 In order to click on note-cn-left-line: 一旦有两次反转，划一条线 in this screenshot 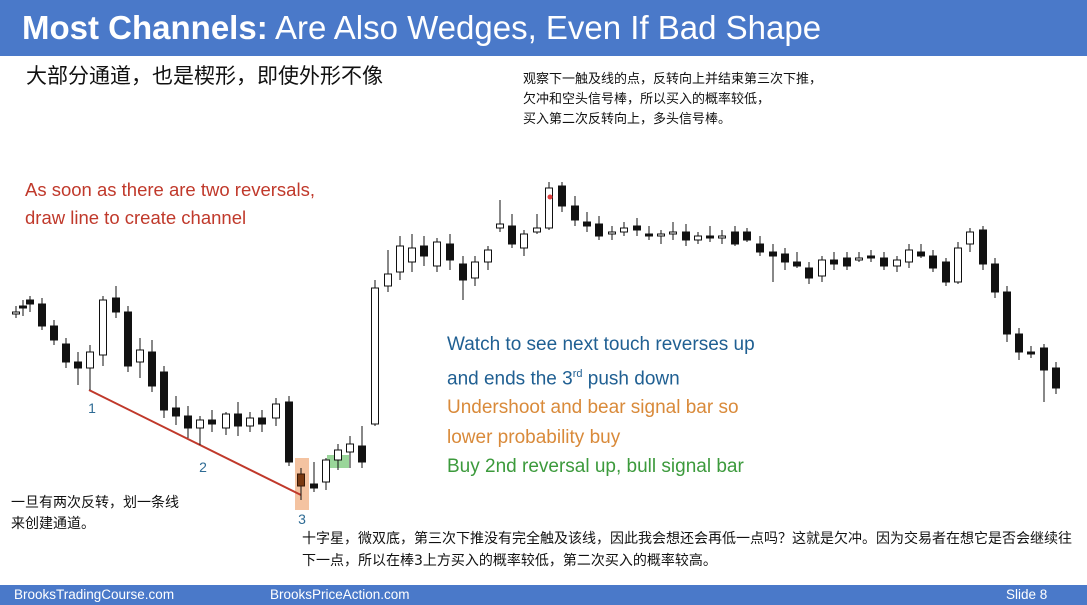, I will do `click(95, 503)`.